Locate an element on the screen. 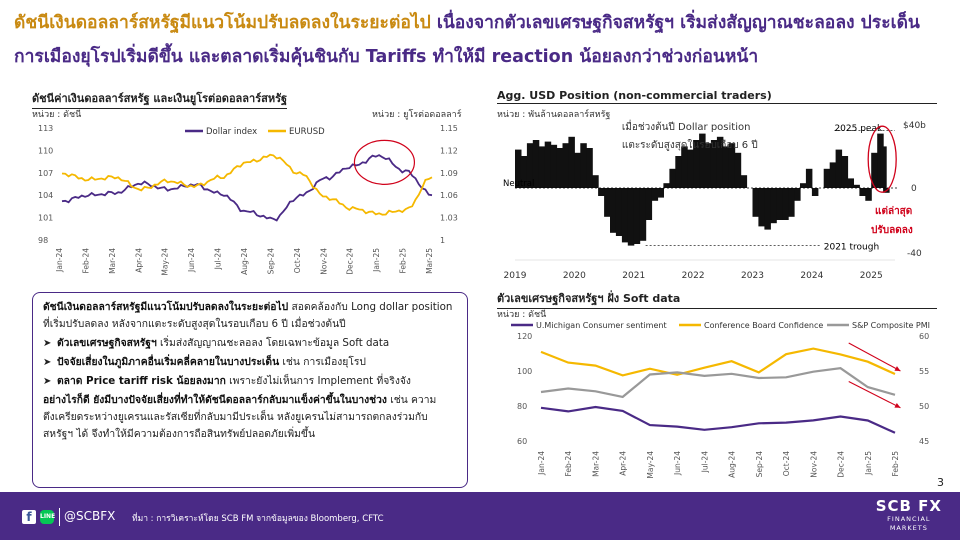 This screenshot has width=960, height=540. chart2-x-tick: 2020 is located at coordinates (574, 276).